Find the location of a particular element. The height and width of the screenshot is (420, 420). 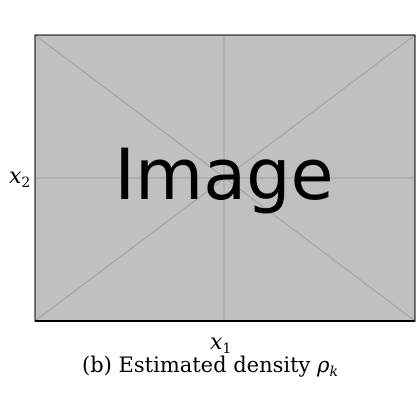

caption-symbol: ρ is located at coordinates (323, 365).